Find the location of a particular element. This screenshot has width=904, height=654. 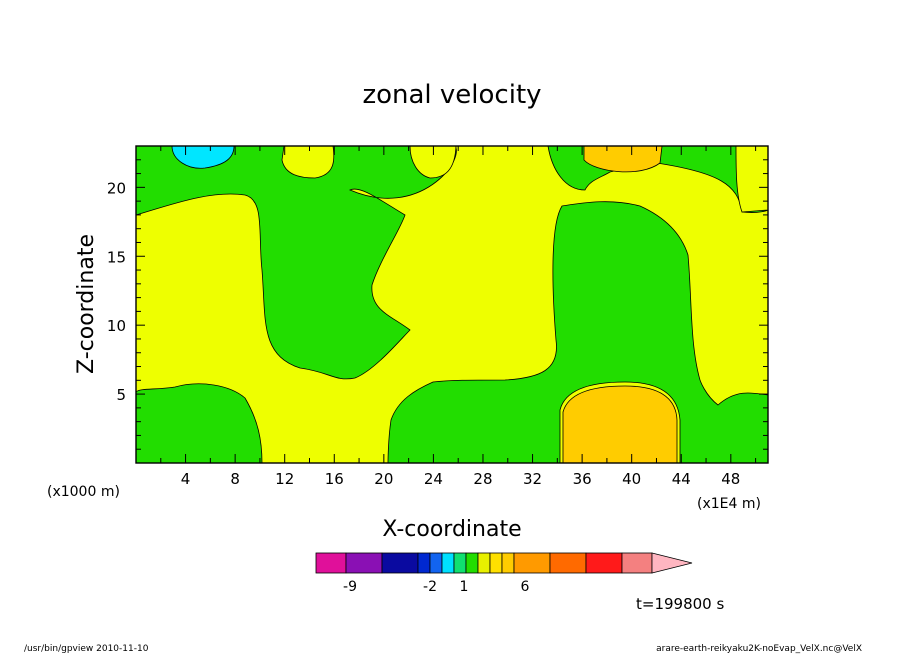

legend-label: -2 is located at coordinates (430, 587).